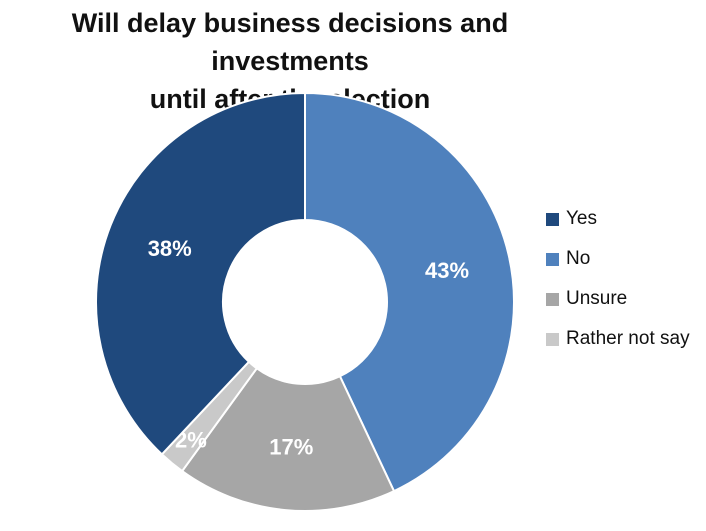 The height and width of the screenshot is (531, 706). I want to click on legend-swatch-no, so click(552, 259).